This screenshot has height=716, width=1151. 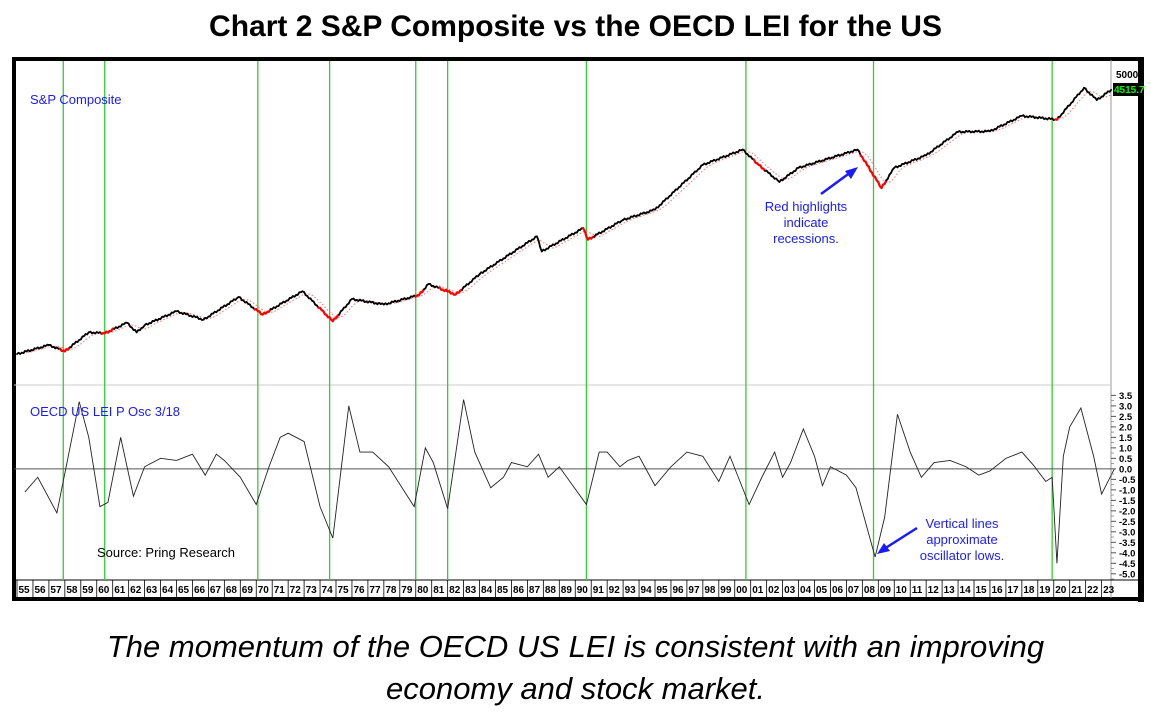 I want to click on x-tick-label: 71, so click(x=280, y=590).